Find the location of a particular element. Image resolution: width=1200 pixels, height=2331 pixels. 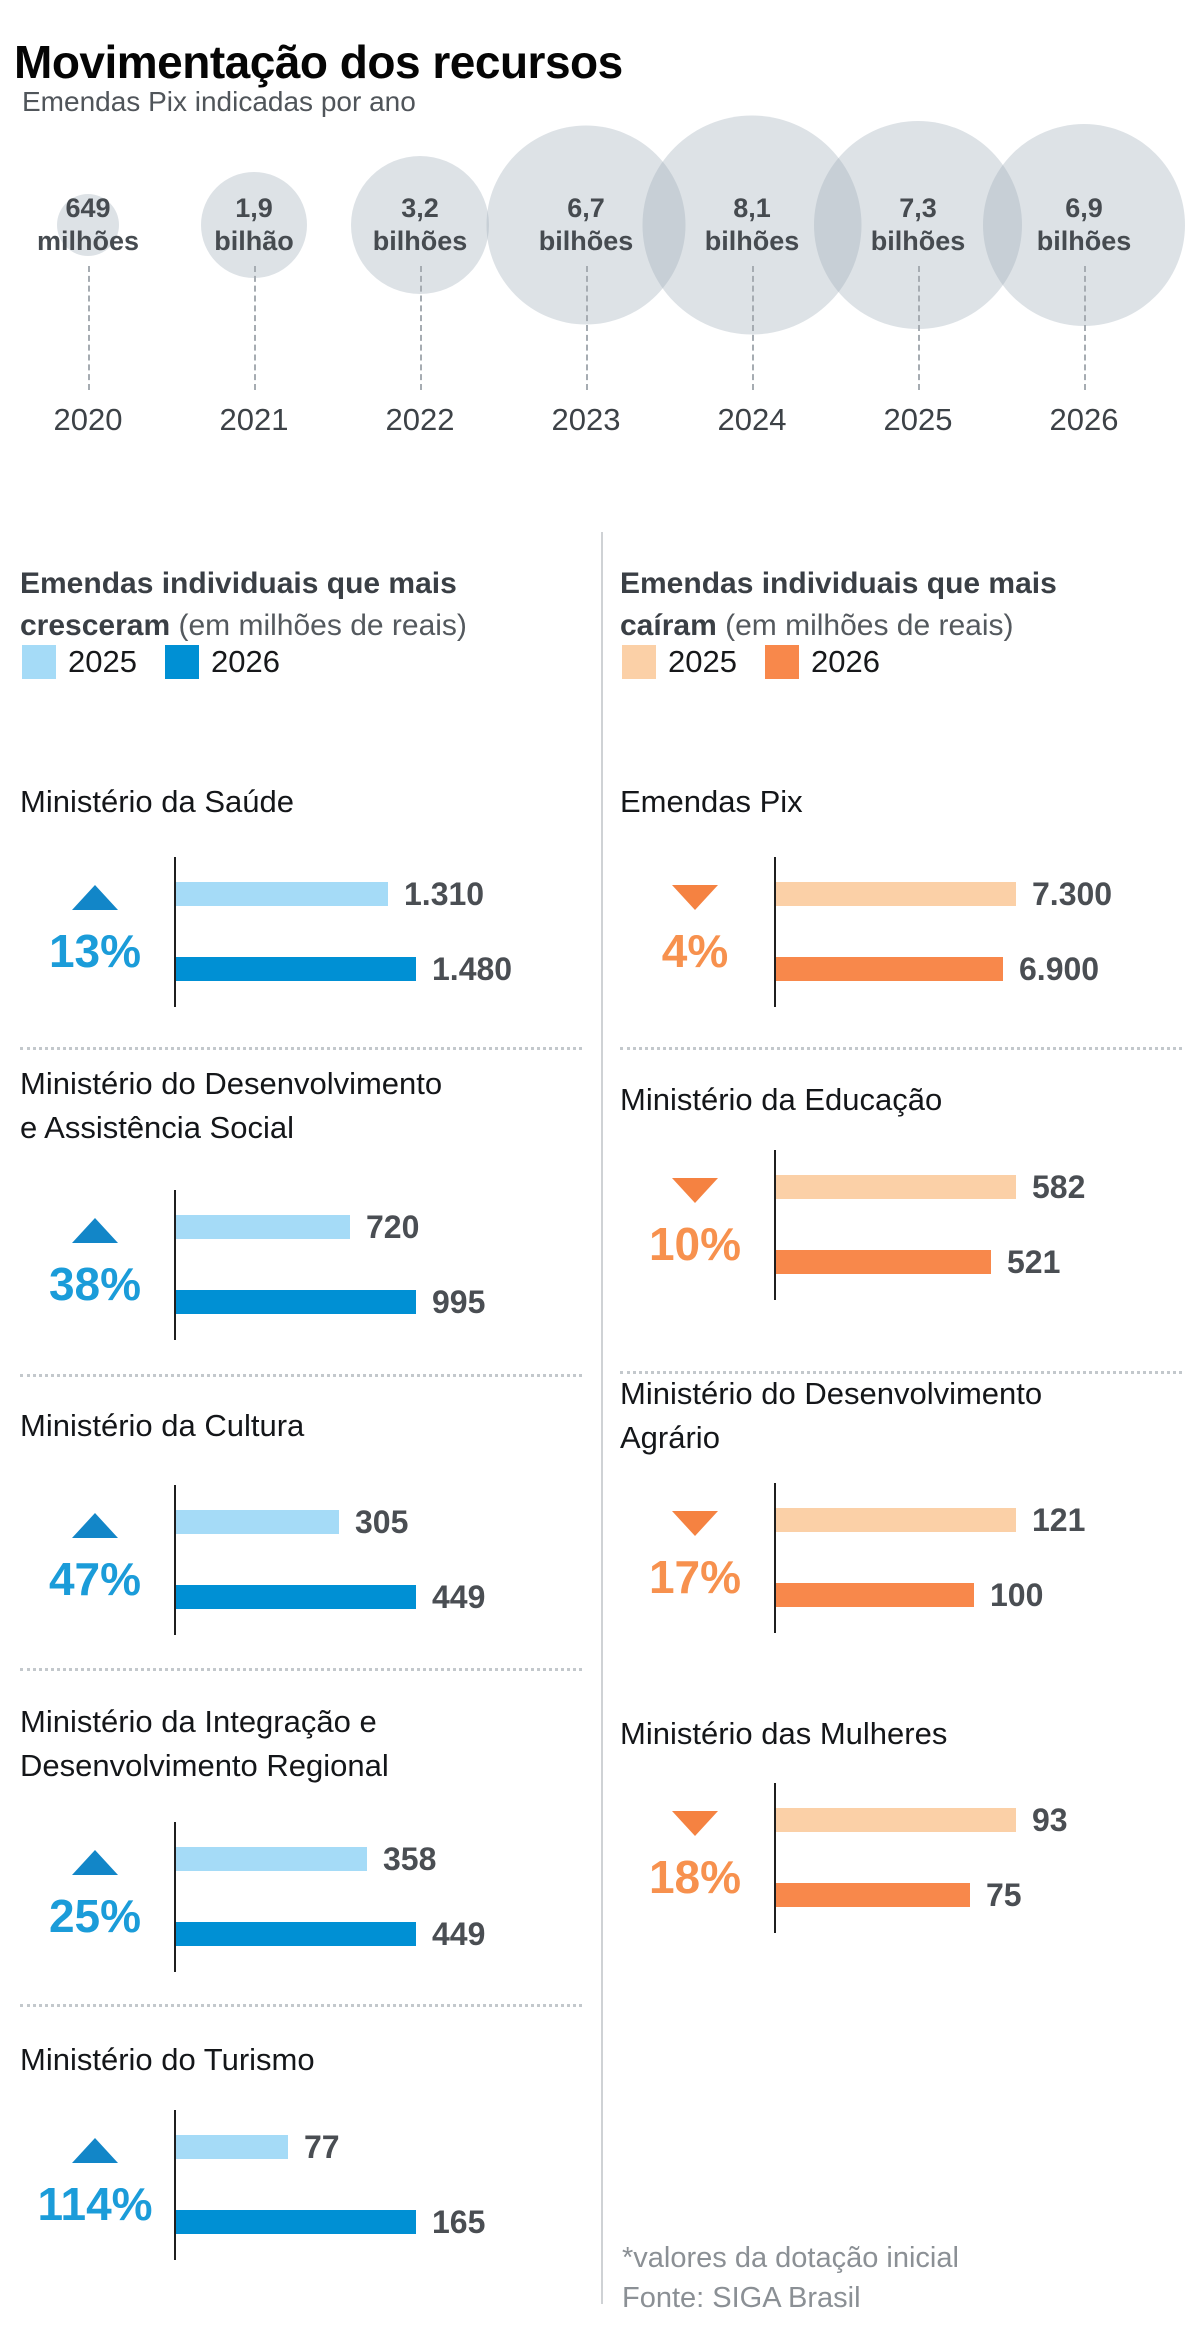

year-label: 2021 is located at coordinates (254, 419).